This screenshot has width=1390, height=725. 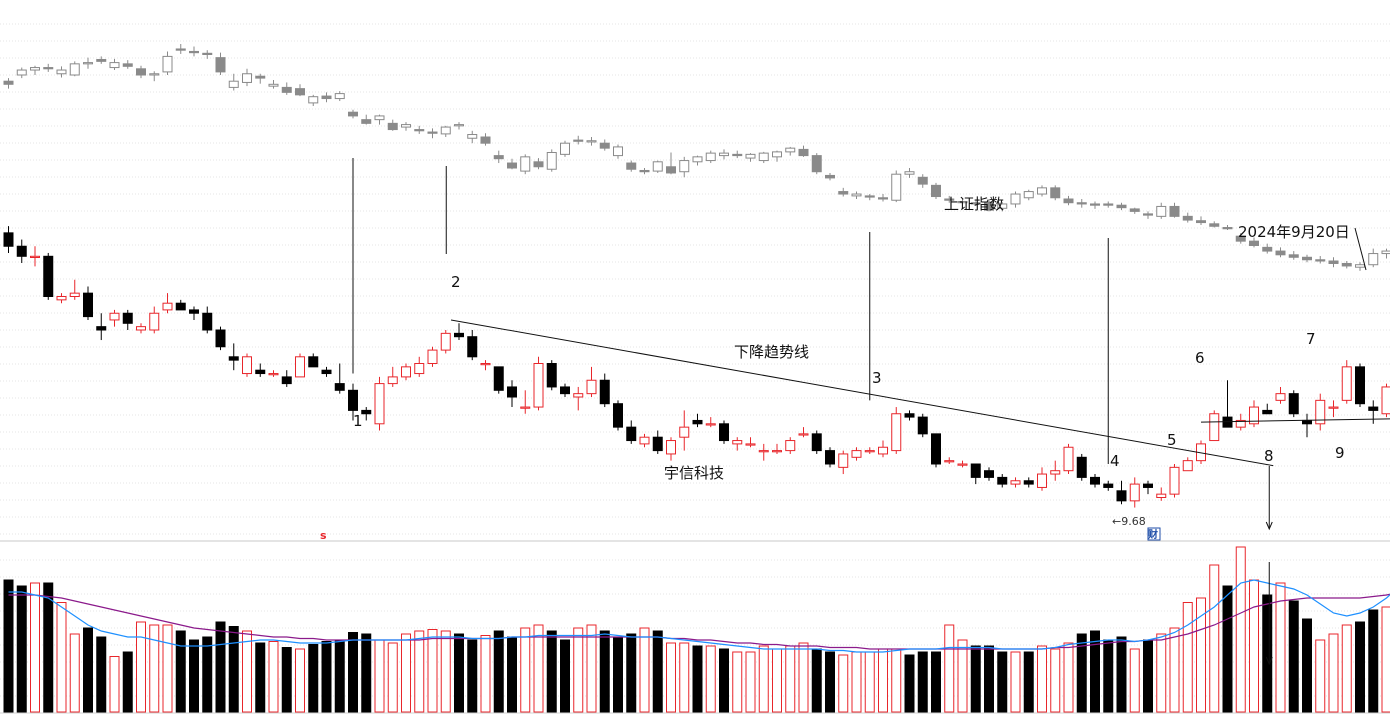 I want to click on index-series-label: 上证指数, so click(x=974, y=204).